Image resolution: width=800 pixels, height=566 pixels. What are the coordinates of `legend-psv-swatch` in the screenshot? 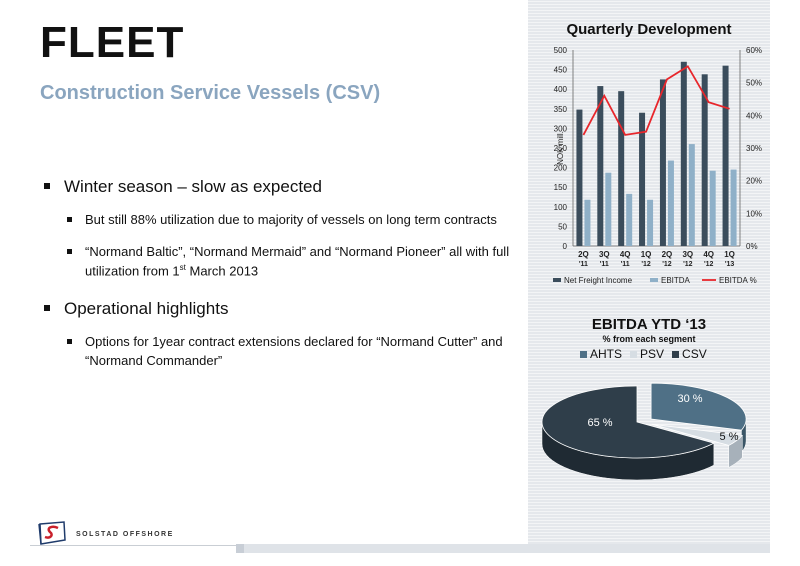 It's located at (634, 354).